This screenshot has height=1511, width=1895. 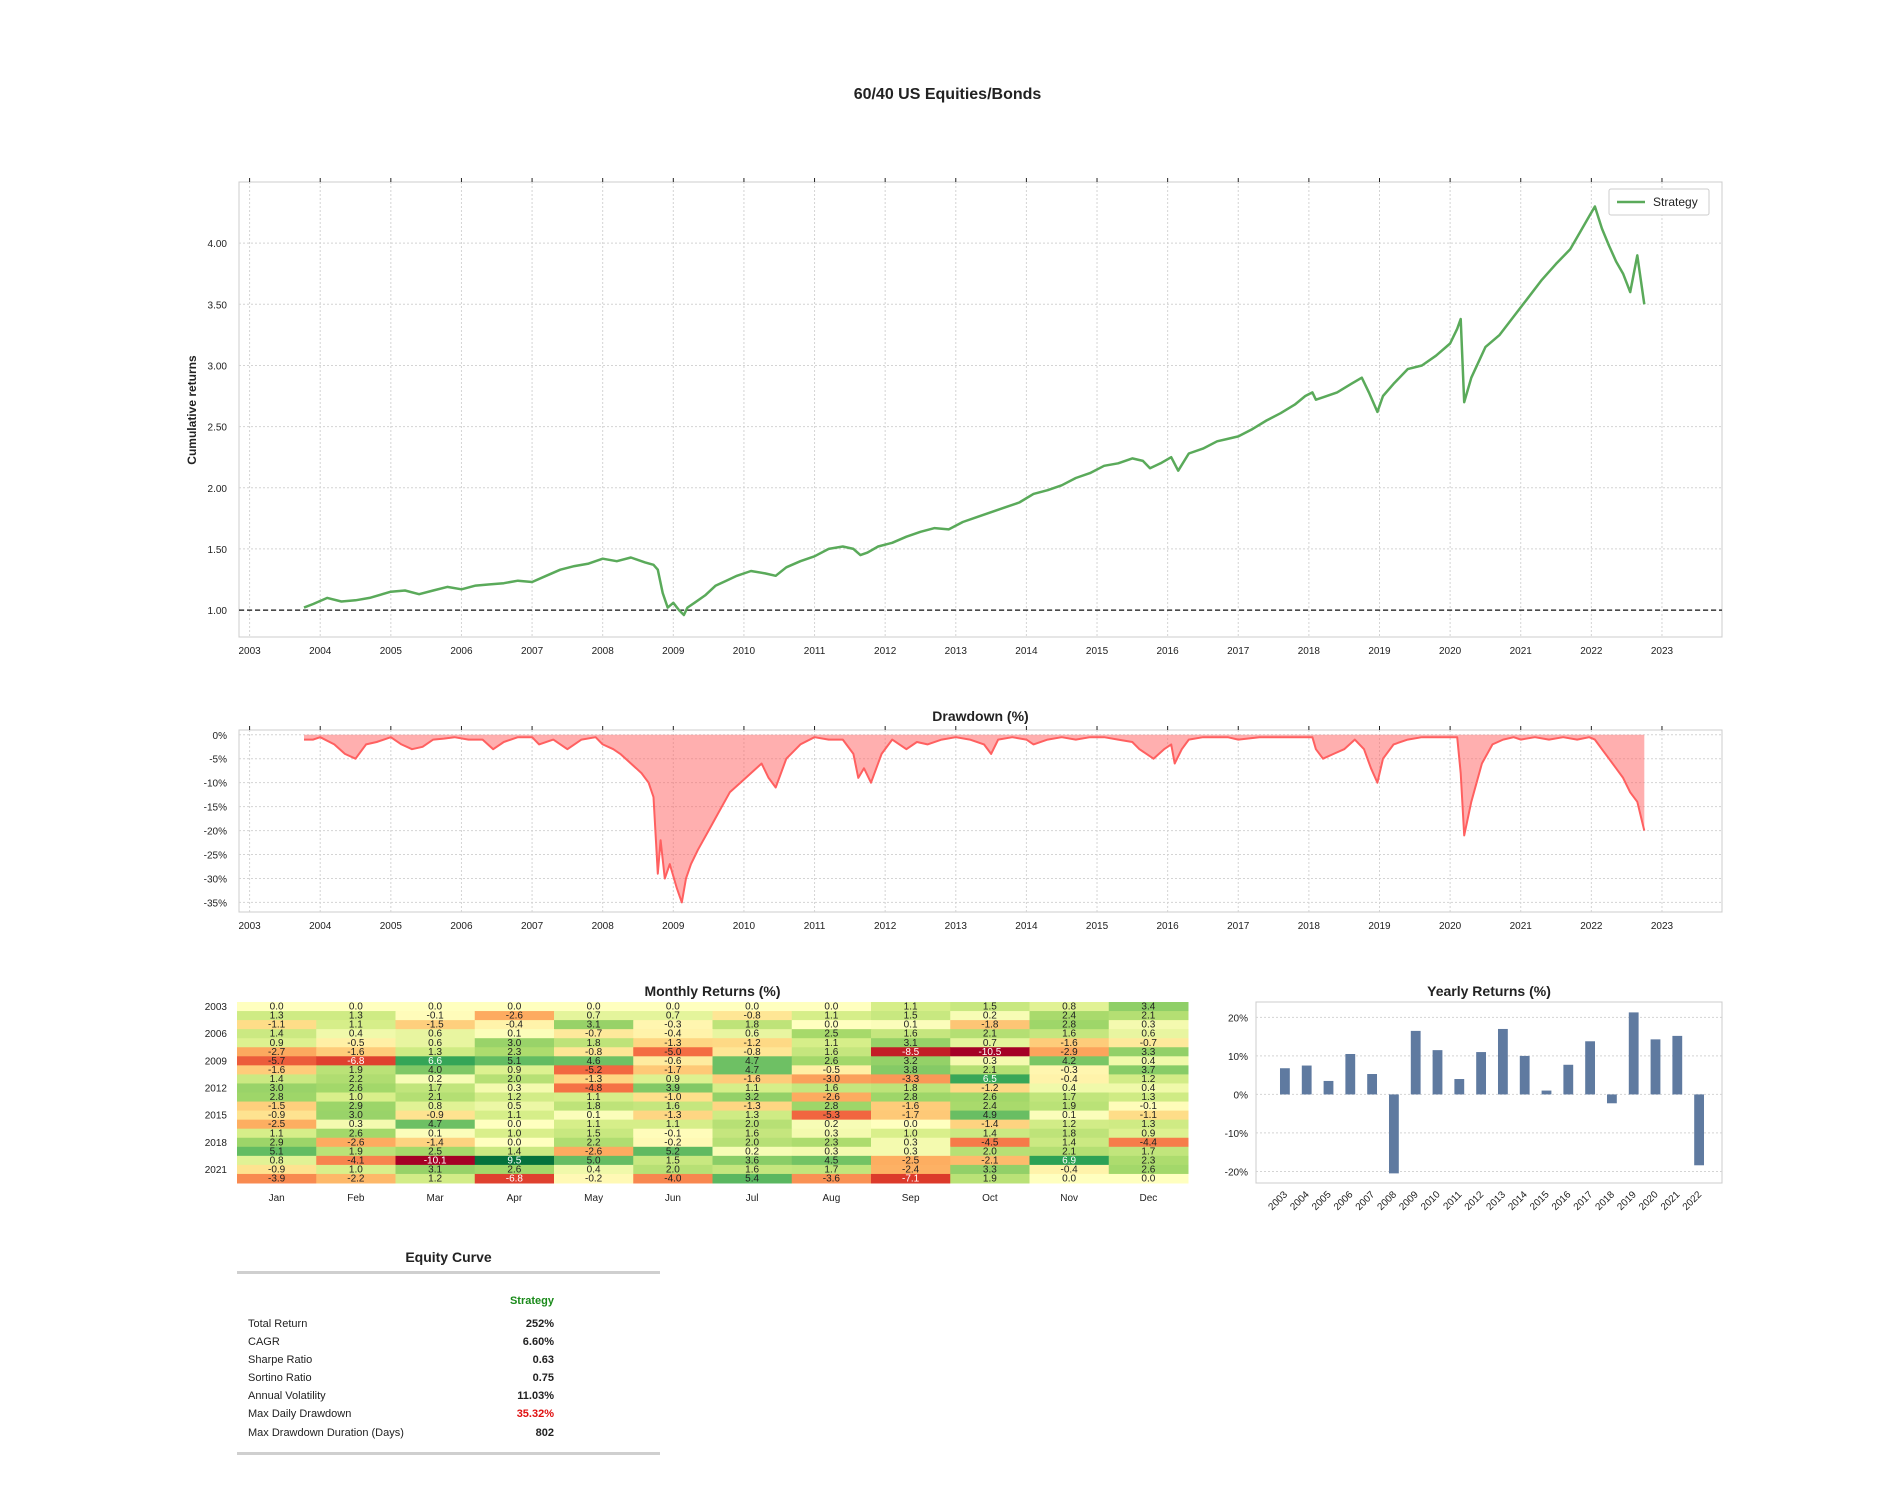 What do you see at coordinates (1309, 651) in the screenshot?
I see `x-tick-label: 2018` at bounding box center [1309, 651].